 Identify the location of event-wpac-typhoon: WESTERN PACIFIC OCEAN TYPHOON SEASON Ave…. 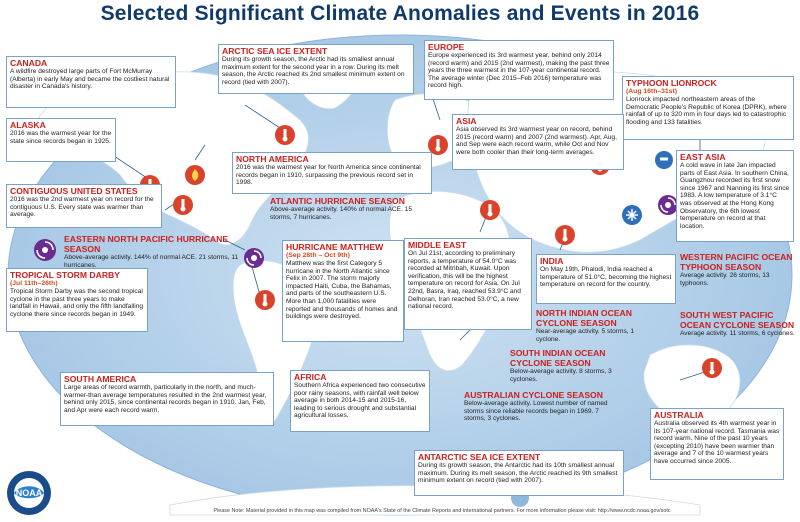
(738, 275).